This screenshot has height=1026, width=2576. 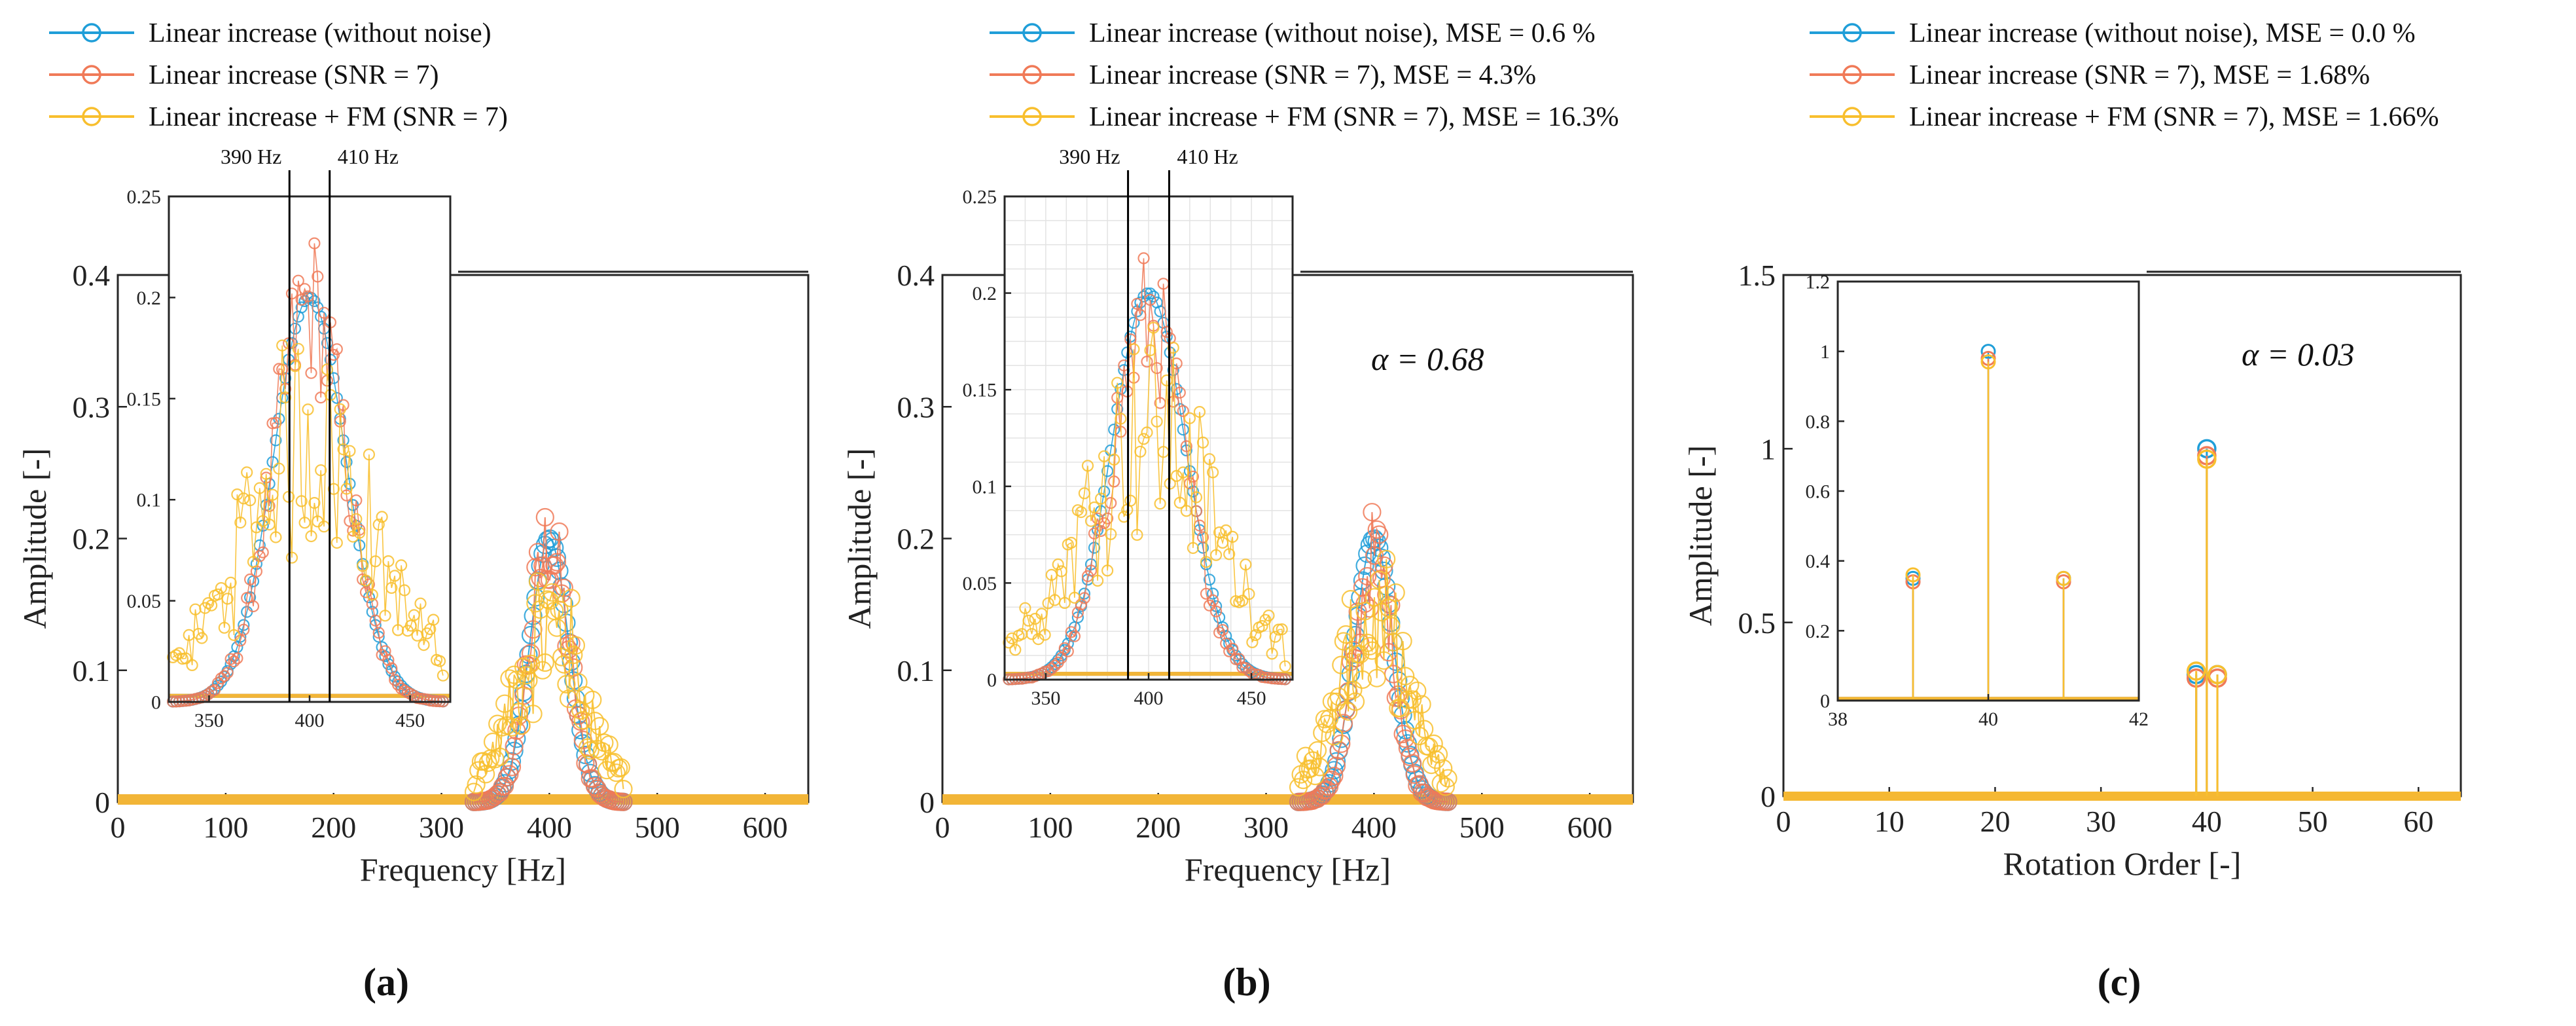 What do you see at coordinates (92, 407) in the screenshot?
I see `main-a-ytick-label: 0.3` at bounding box center [92, 407].